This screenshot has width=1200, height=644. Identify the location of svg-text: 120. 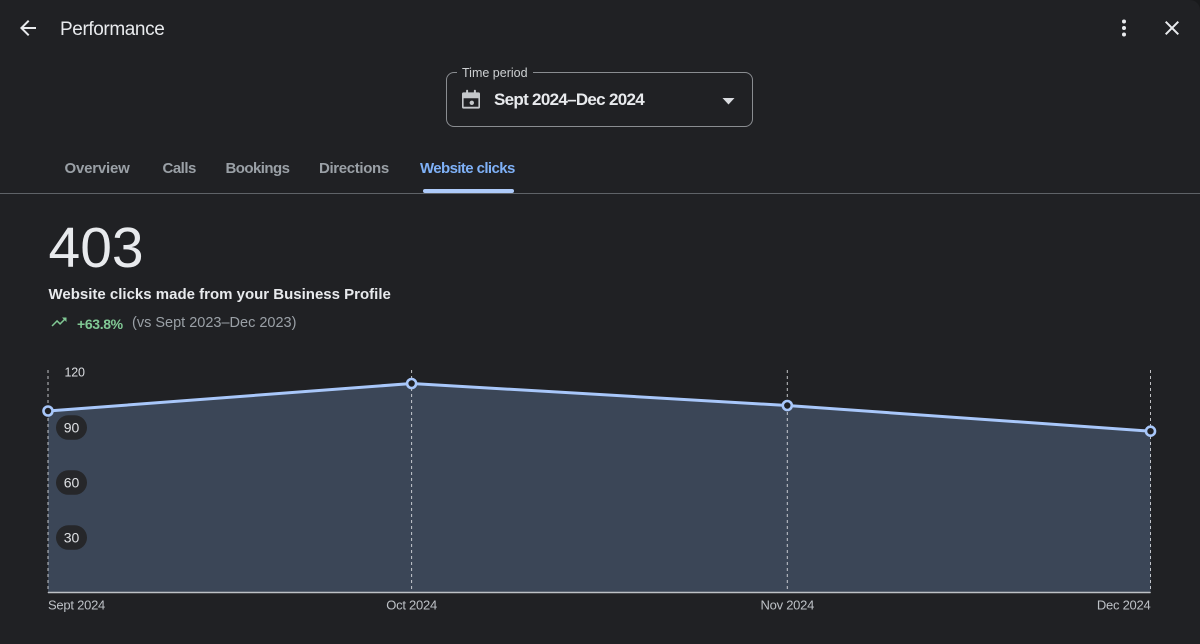
(75, 373).